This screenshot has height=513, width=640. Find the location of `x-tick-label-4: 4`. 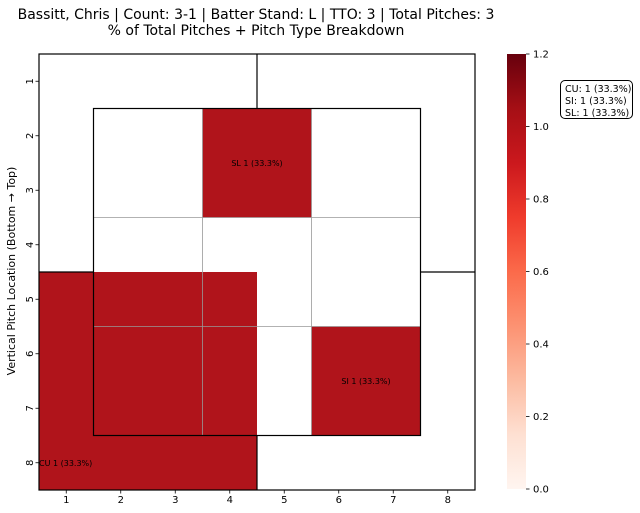

x-tick-label-4: 4 is located at coordinates (230, 500).